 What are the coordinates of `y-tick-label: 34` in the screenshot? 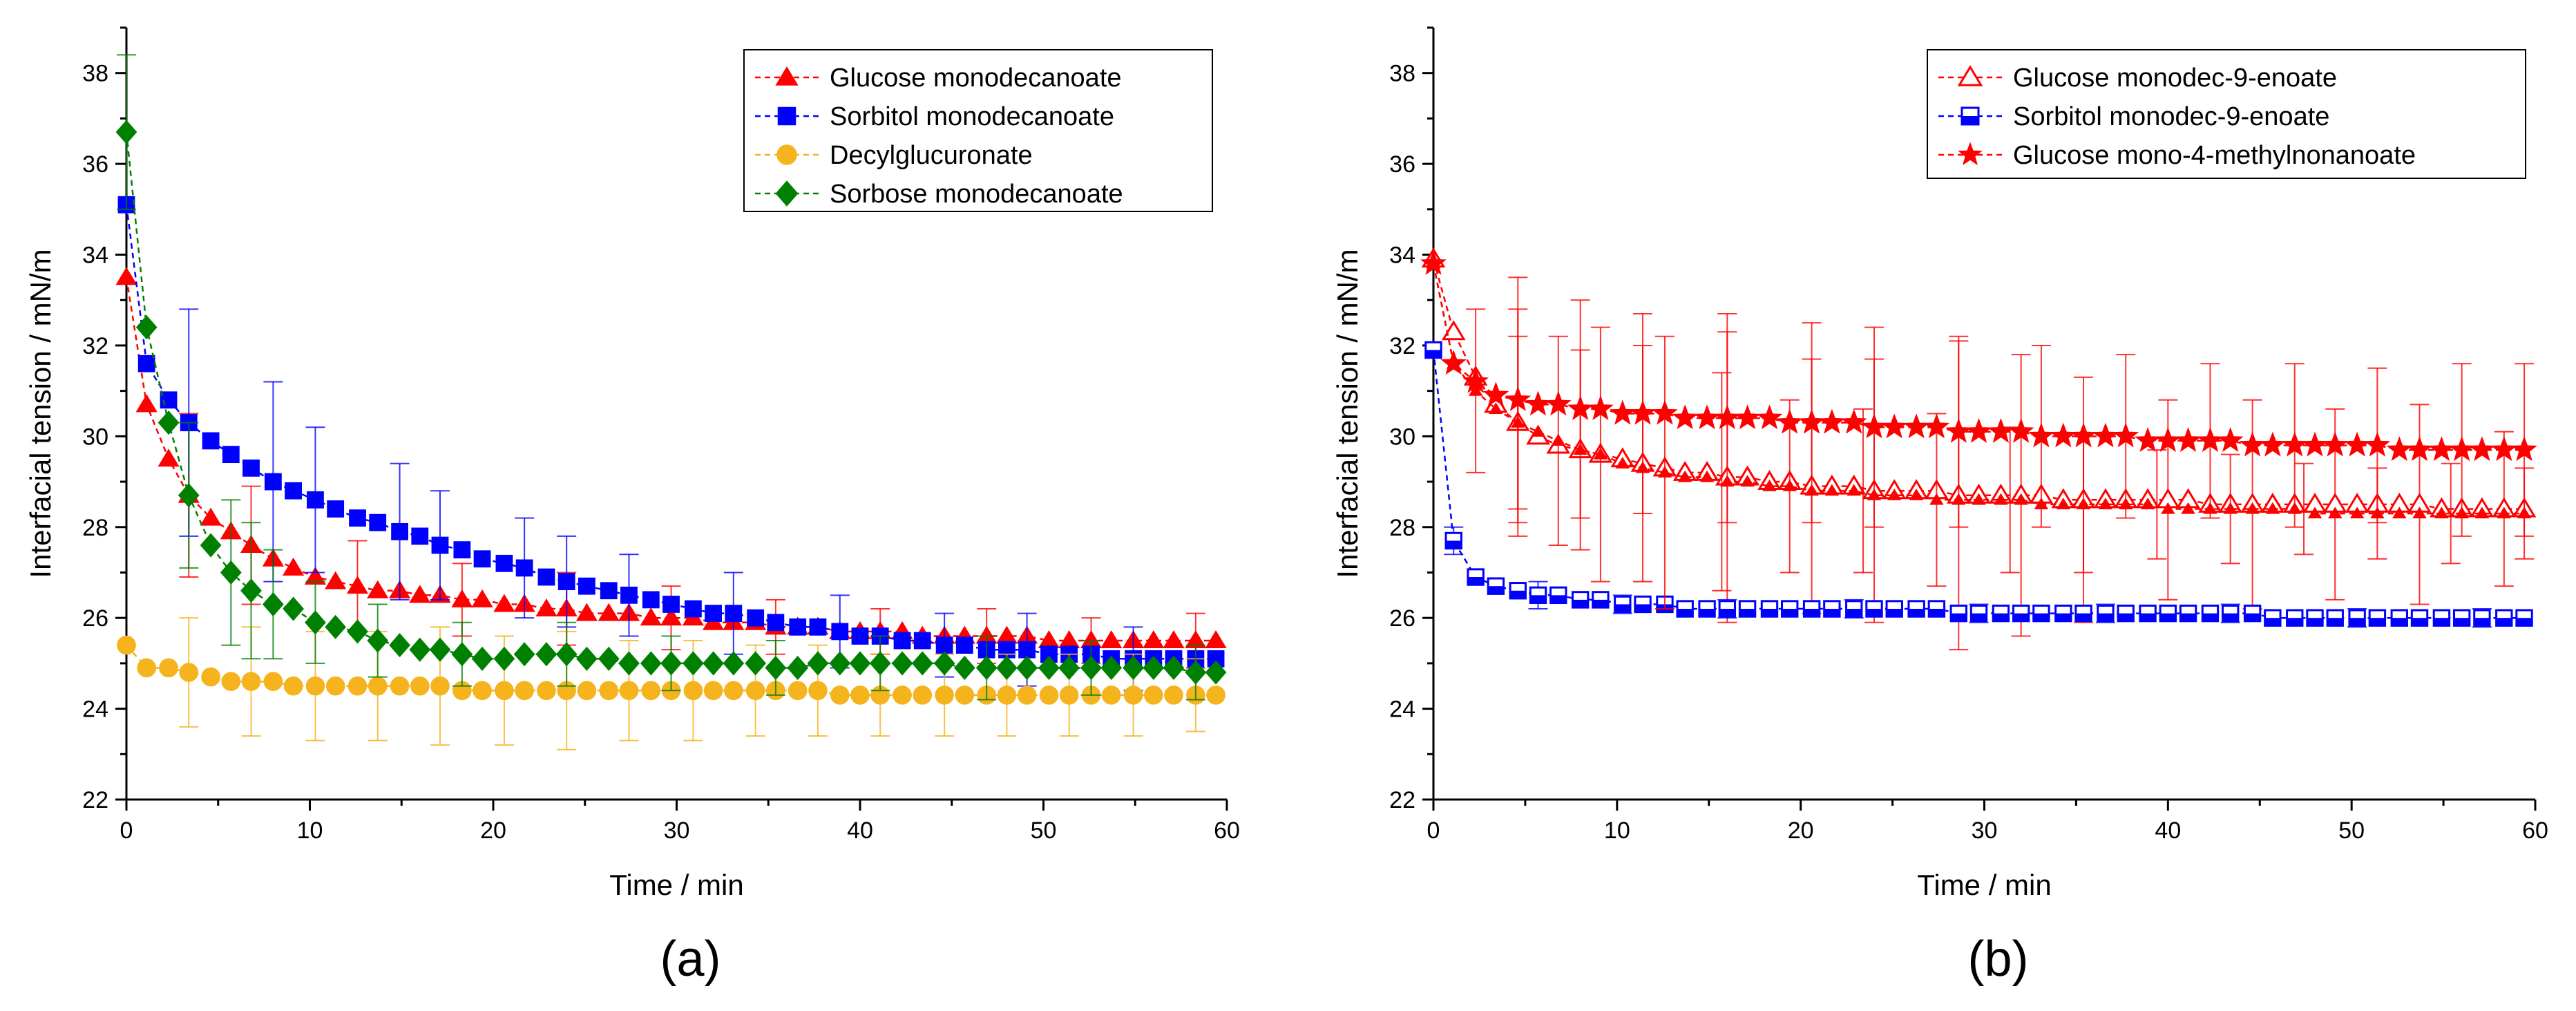 It's located at (1402, 256).